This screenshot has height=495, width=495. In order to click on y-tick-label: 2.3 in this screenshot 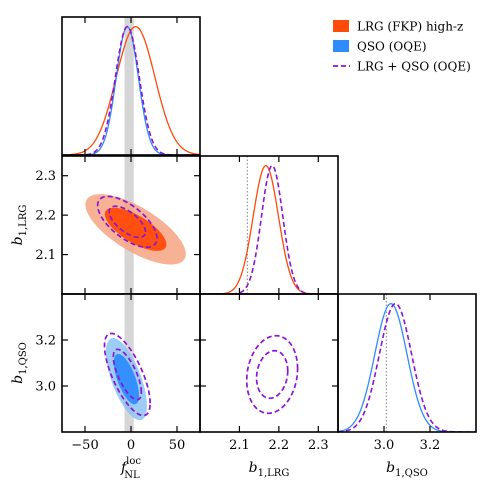, I will do `click(45, 176)`.